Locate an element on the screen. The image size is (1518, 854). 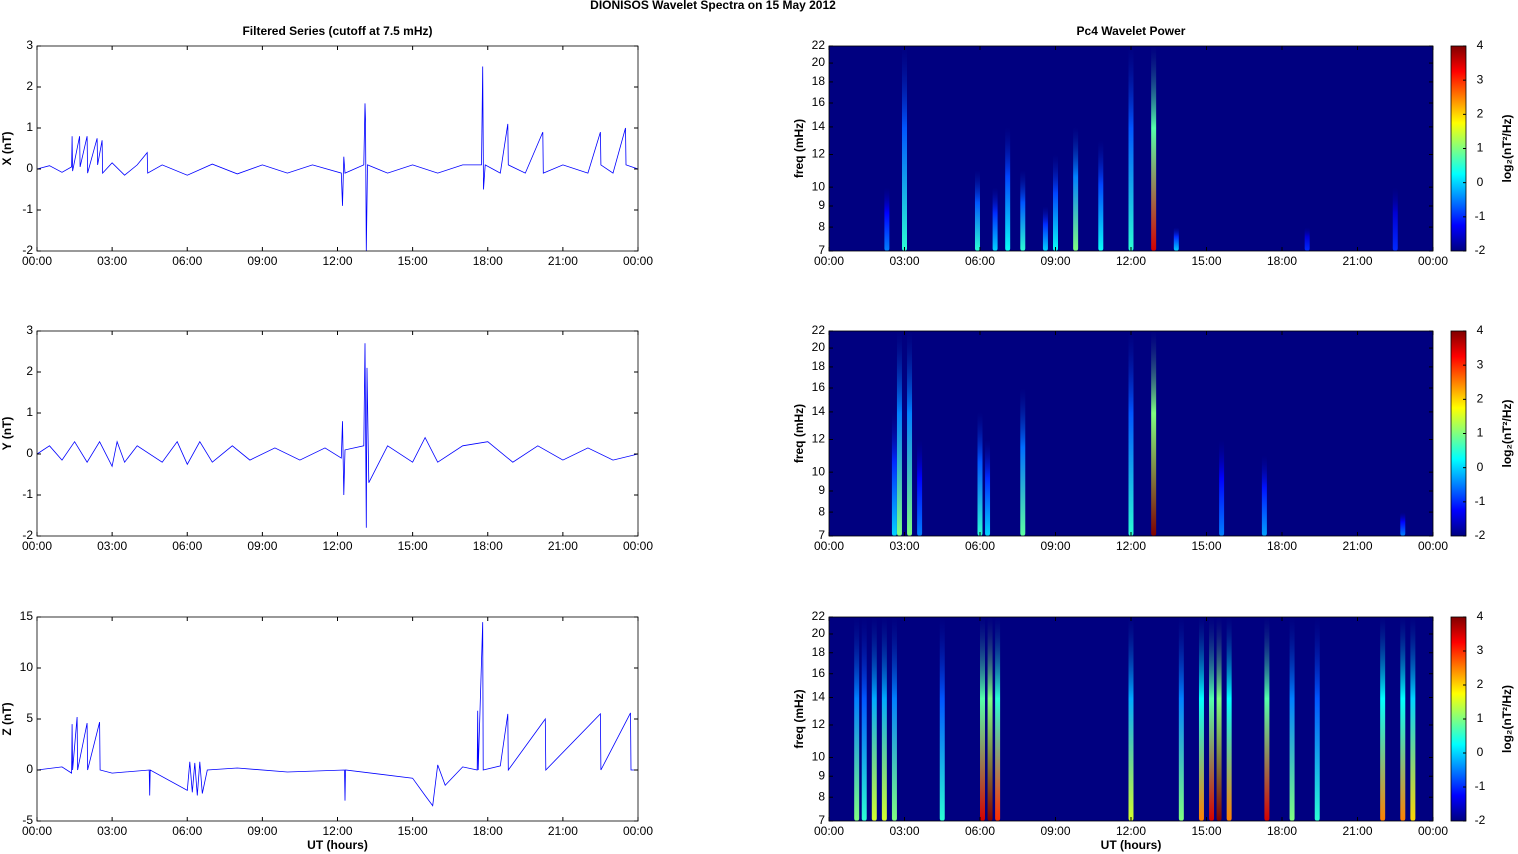
y-tick-label: 1 is located at coordinates (29, 412).